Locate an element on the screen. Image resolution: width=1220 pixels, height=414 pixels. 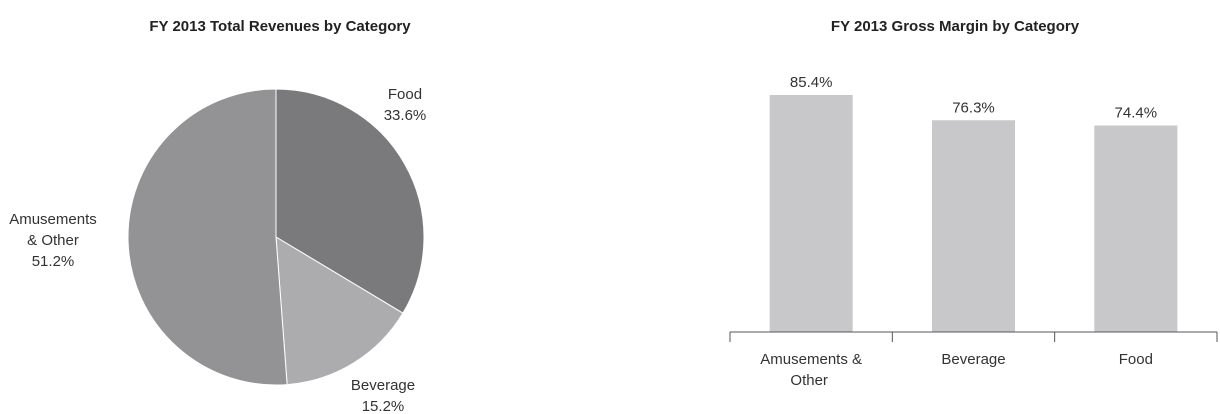
pie-label-beverage: Beverage is located at coordinates (383, 385).